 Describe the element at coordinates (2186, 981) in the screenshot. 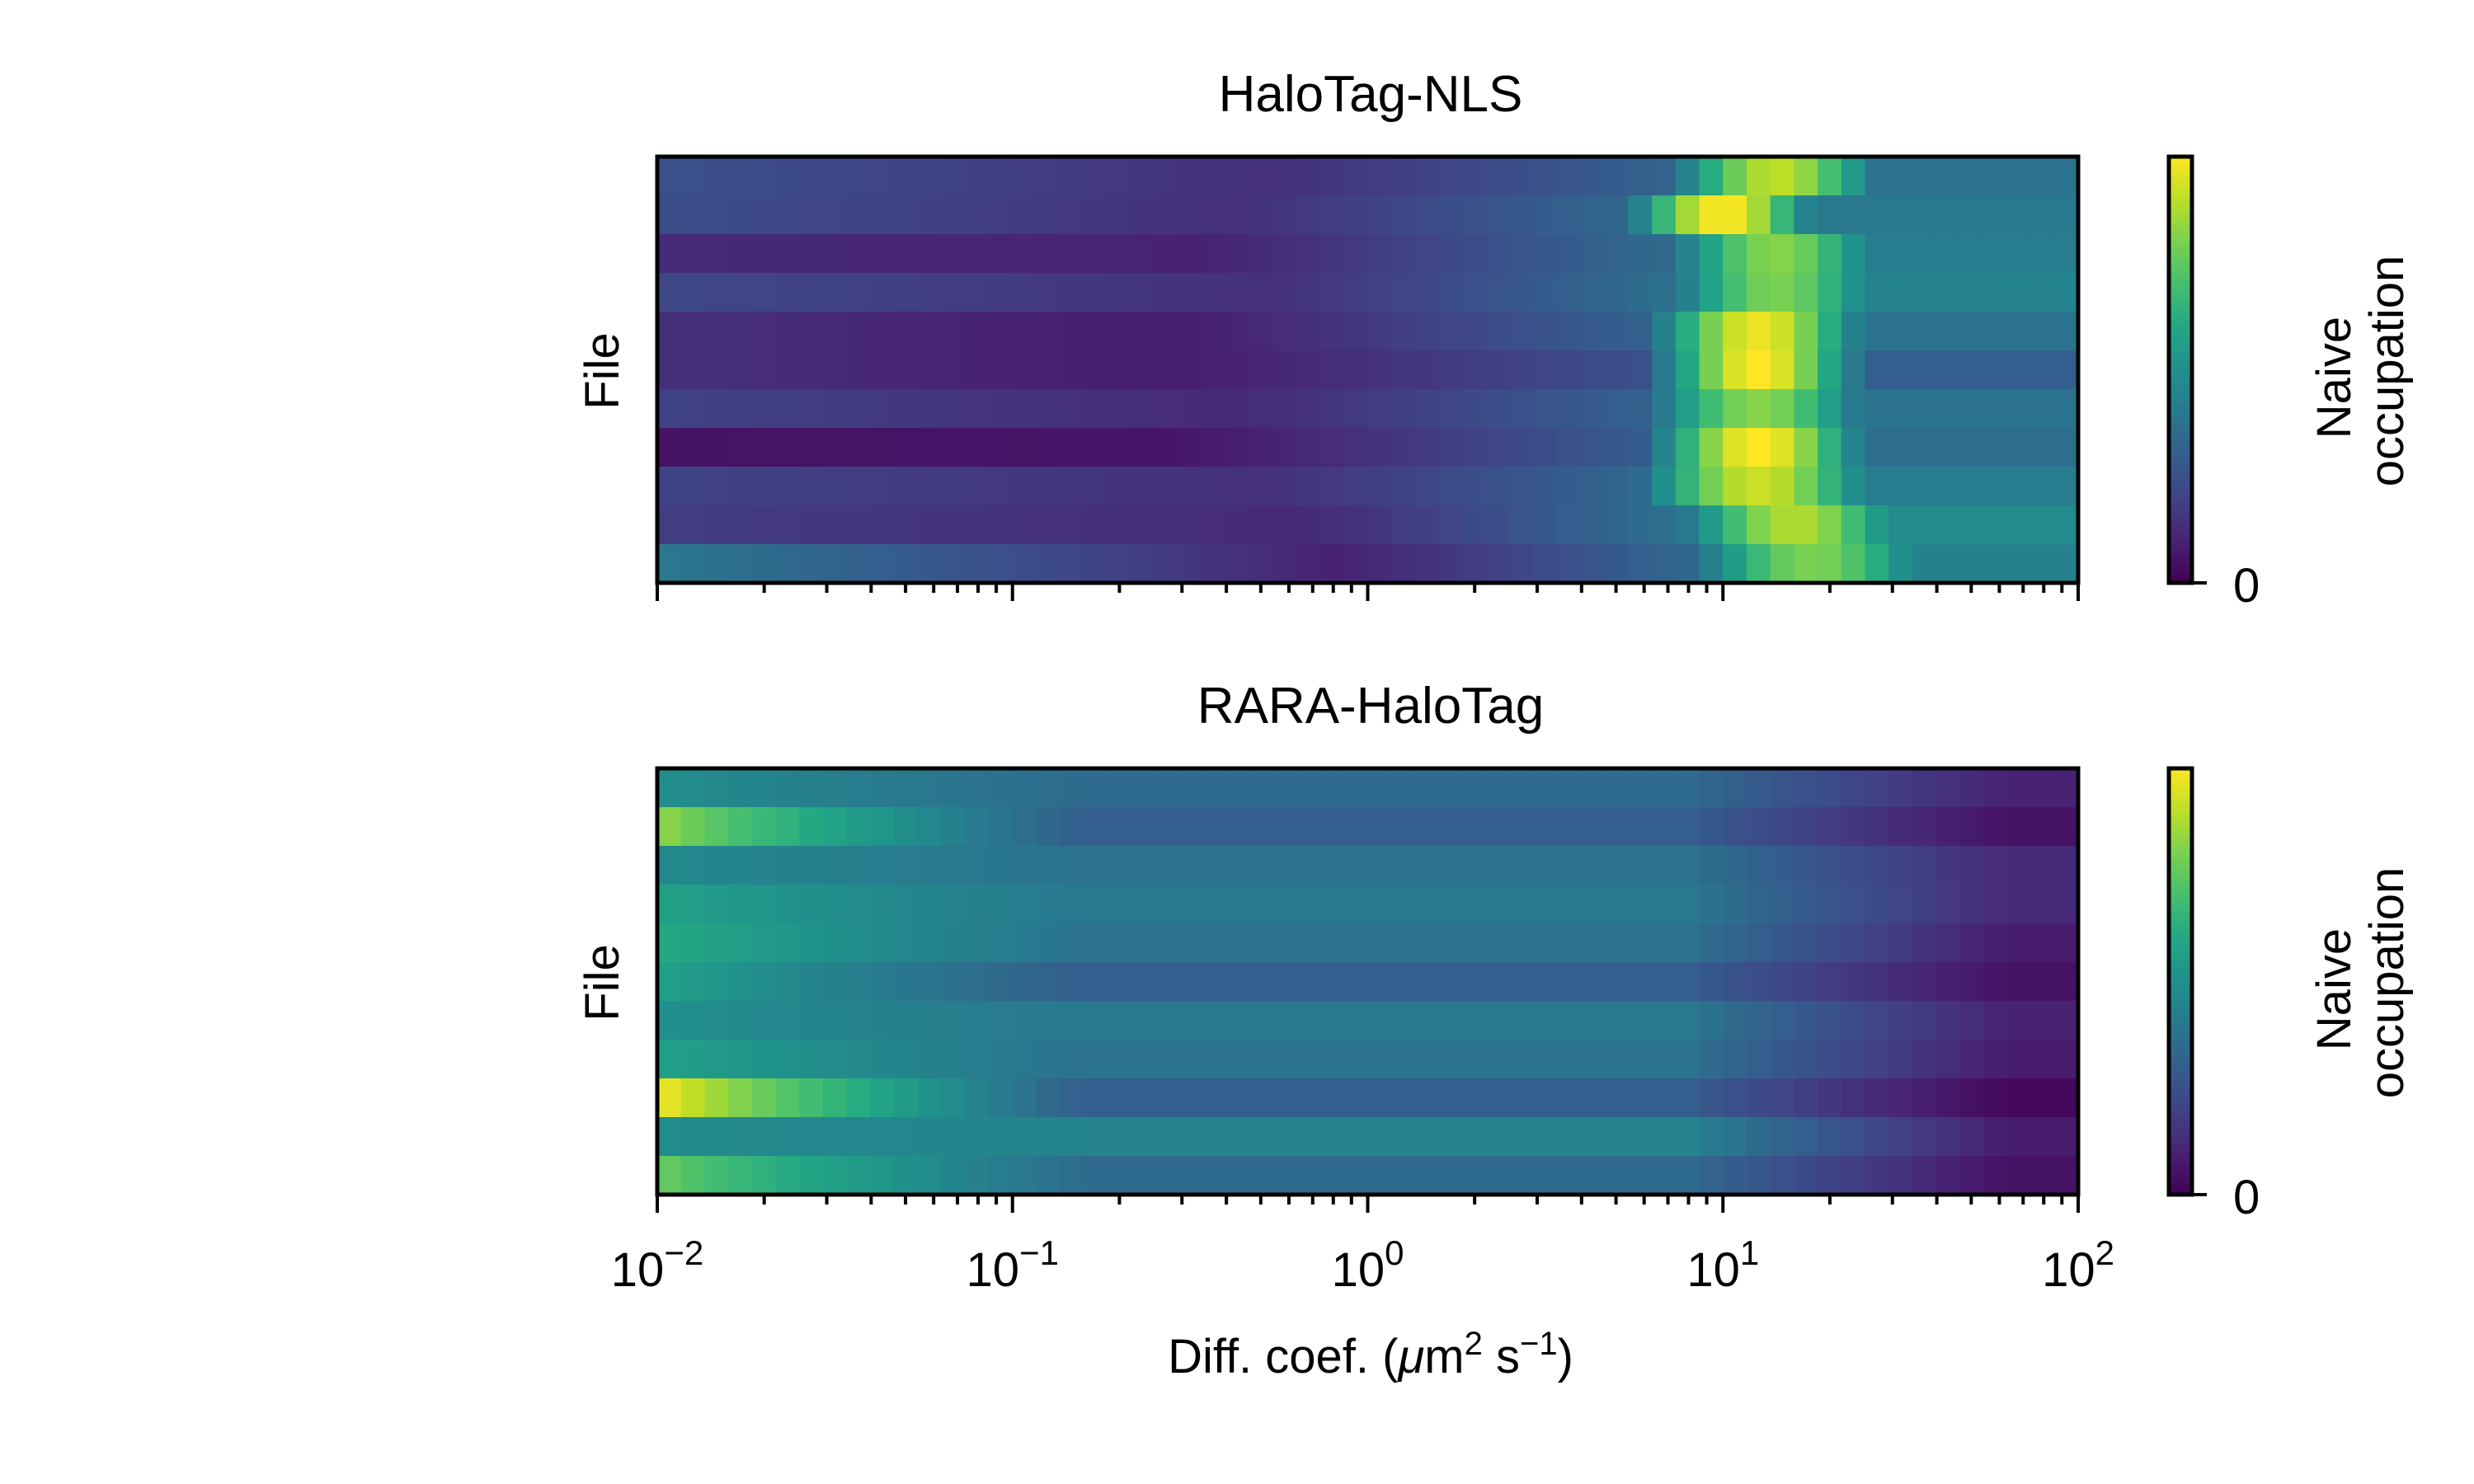

I see `colorbar-bottom` at that location.